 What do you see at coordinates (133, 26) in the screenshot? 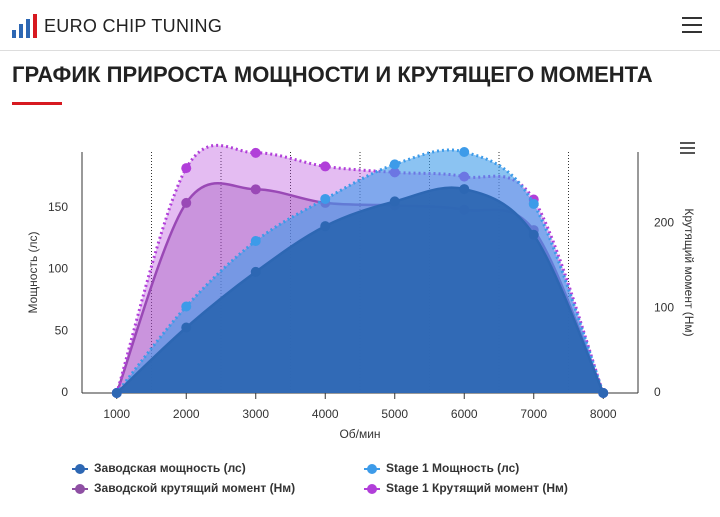
I see `brand: EURO CHIP TUNING` at bounding box center [133, 26].